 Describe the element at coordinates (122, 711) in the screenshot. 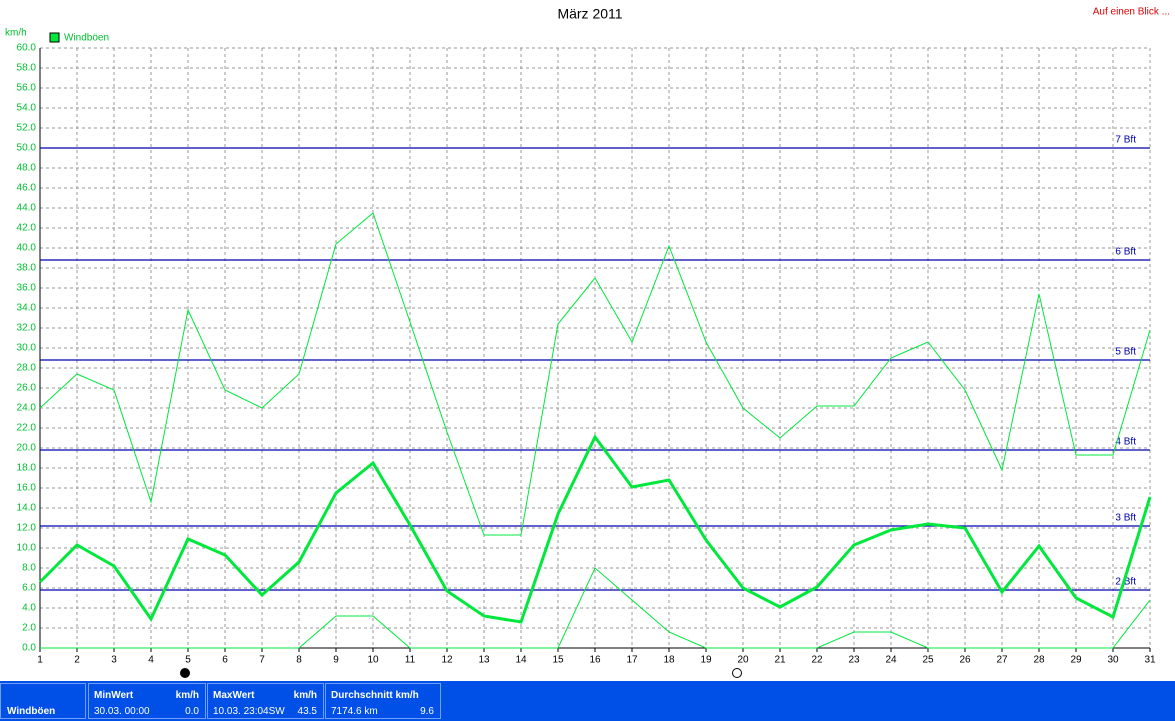

I see `summary-left: 30.03. 00:00` at that location.